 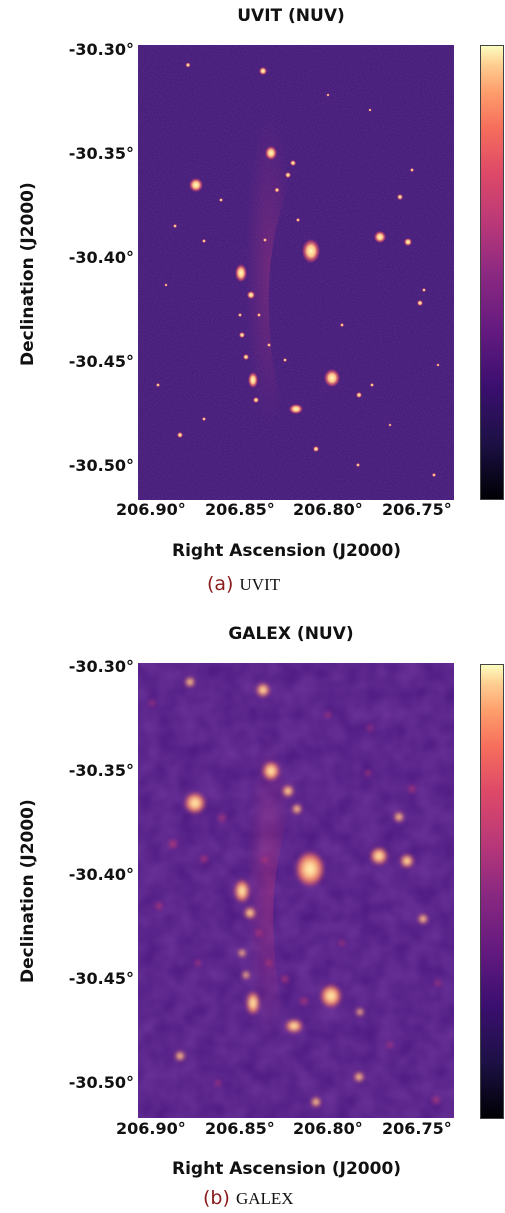 What do you see at coordinates (291, 16) in the screenshot?
I see `panel-title: UVIT (NUV)` at bounding box center [291, 16].